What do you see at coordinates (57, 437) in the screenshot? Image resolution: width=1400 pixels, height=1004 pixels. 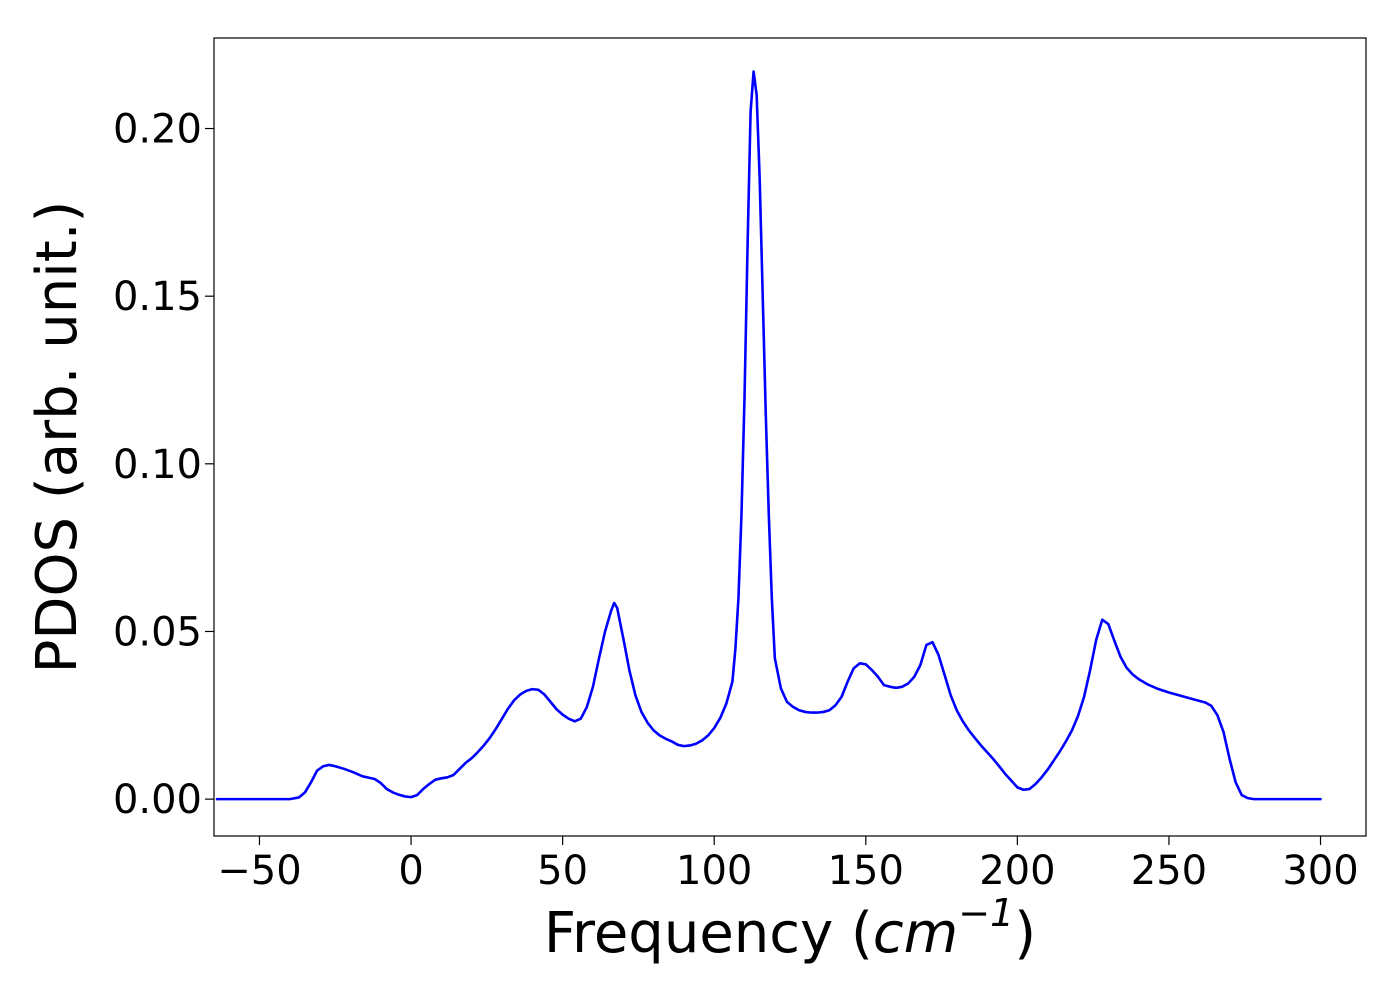 I see `y-axis-label: PDOS (arb. unit.)` at bounding box center [57, 437].